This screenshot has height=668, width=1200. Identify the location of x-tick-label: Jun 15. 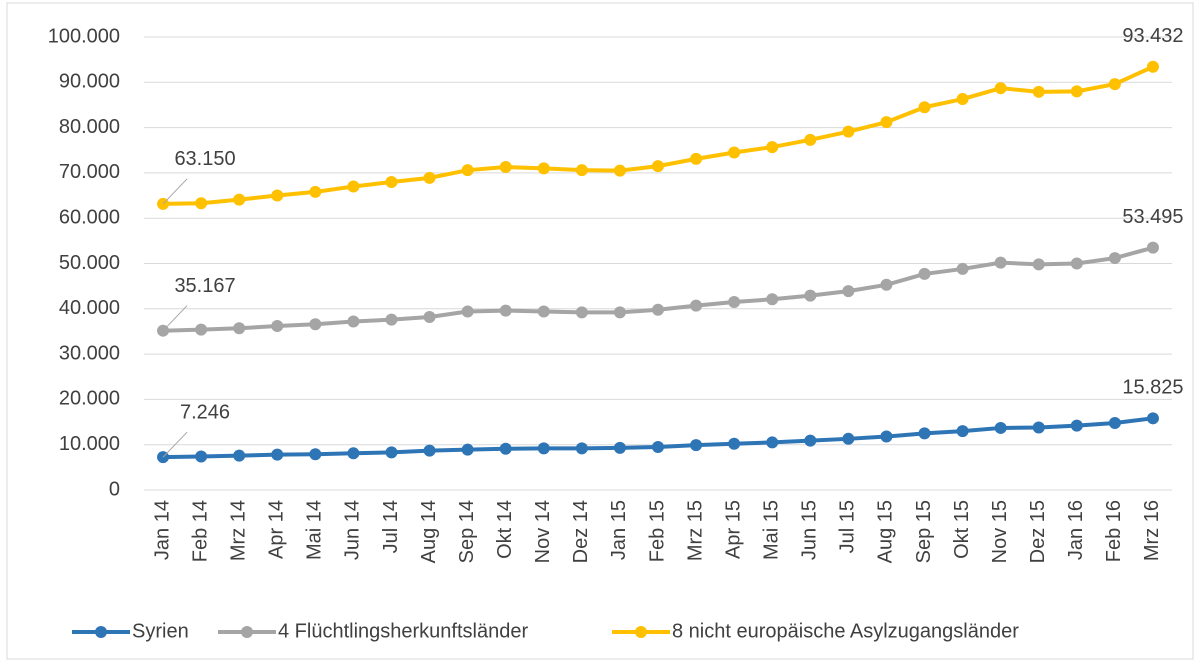
(810, 530).